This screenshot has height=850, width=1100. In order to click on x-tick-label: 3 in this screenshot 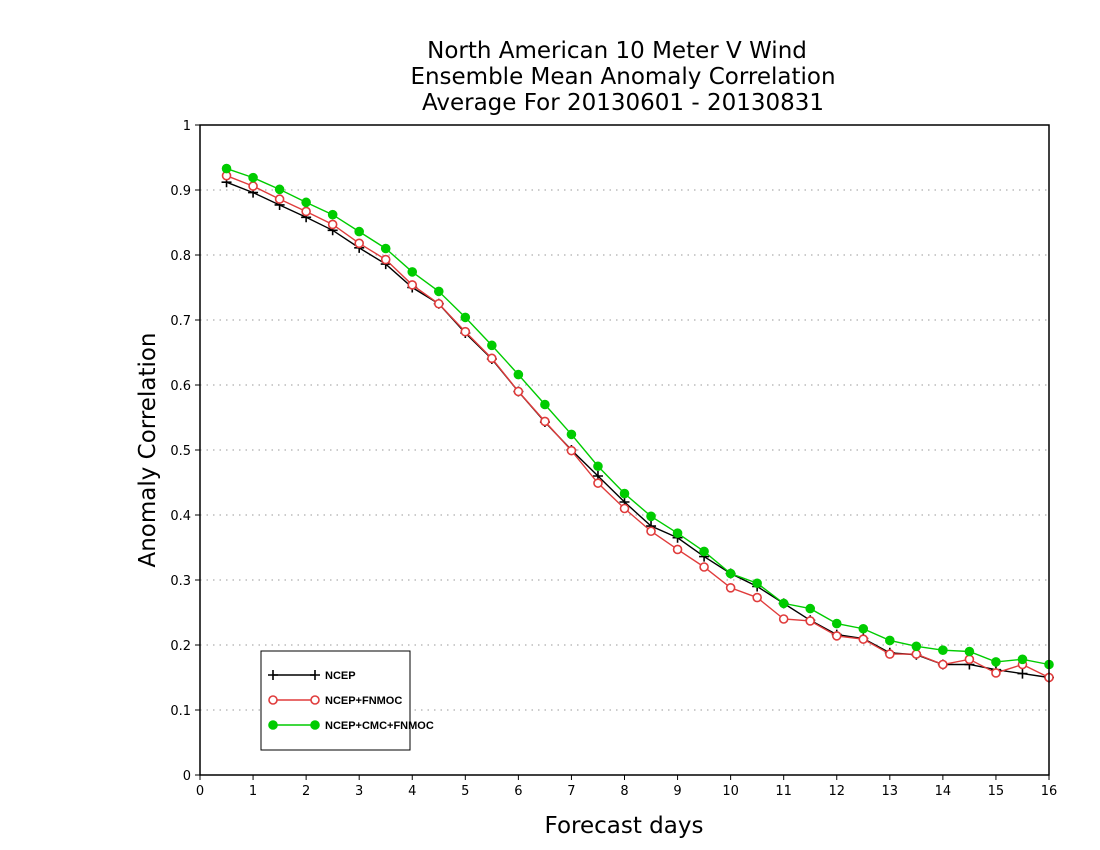, I will do `click(359, 791)`.